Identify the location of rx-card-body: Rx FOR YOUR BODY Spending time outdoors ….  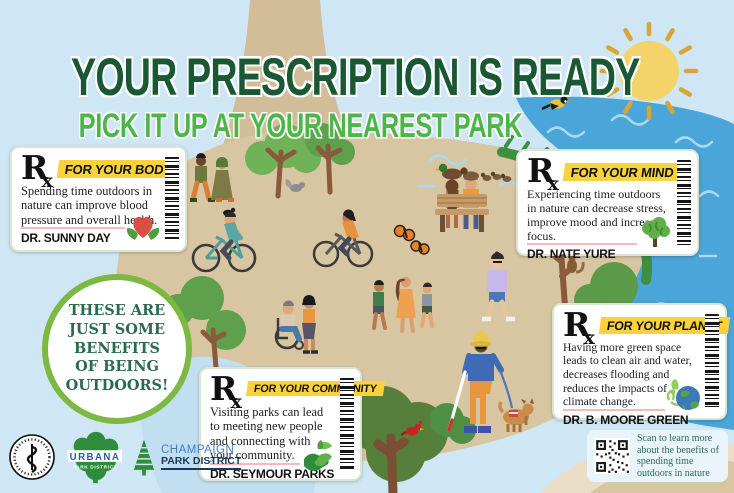
(98, 199).